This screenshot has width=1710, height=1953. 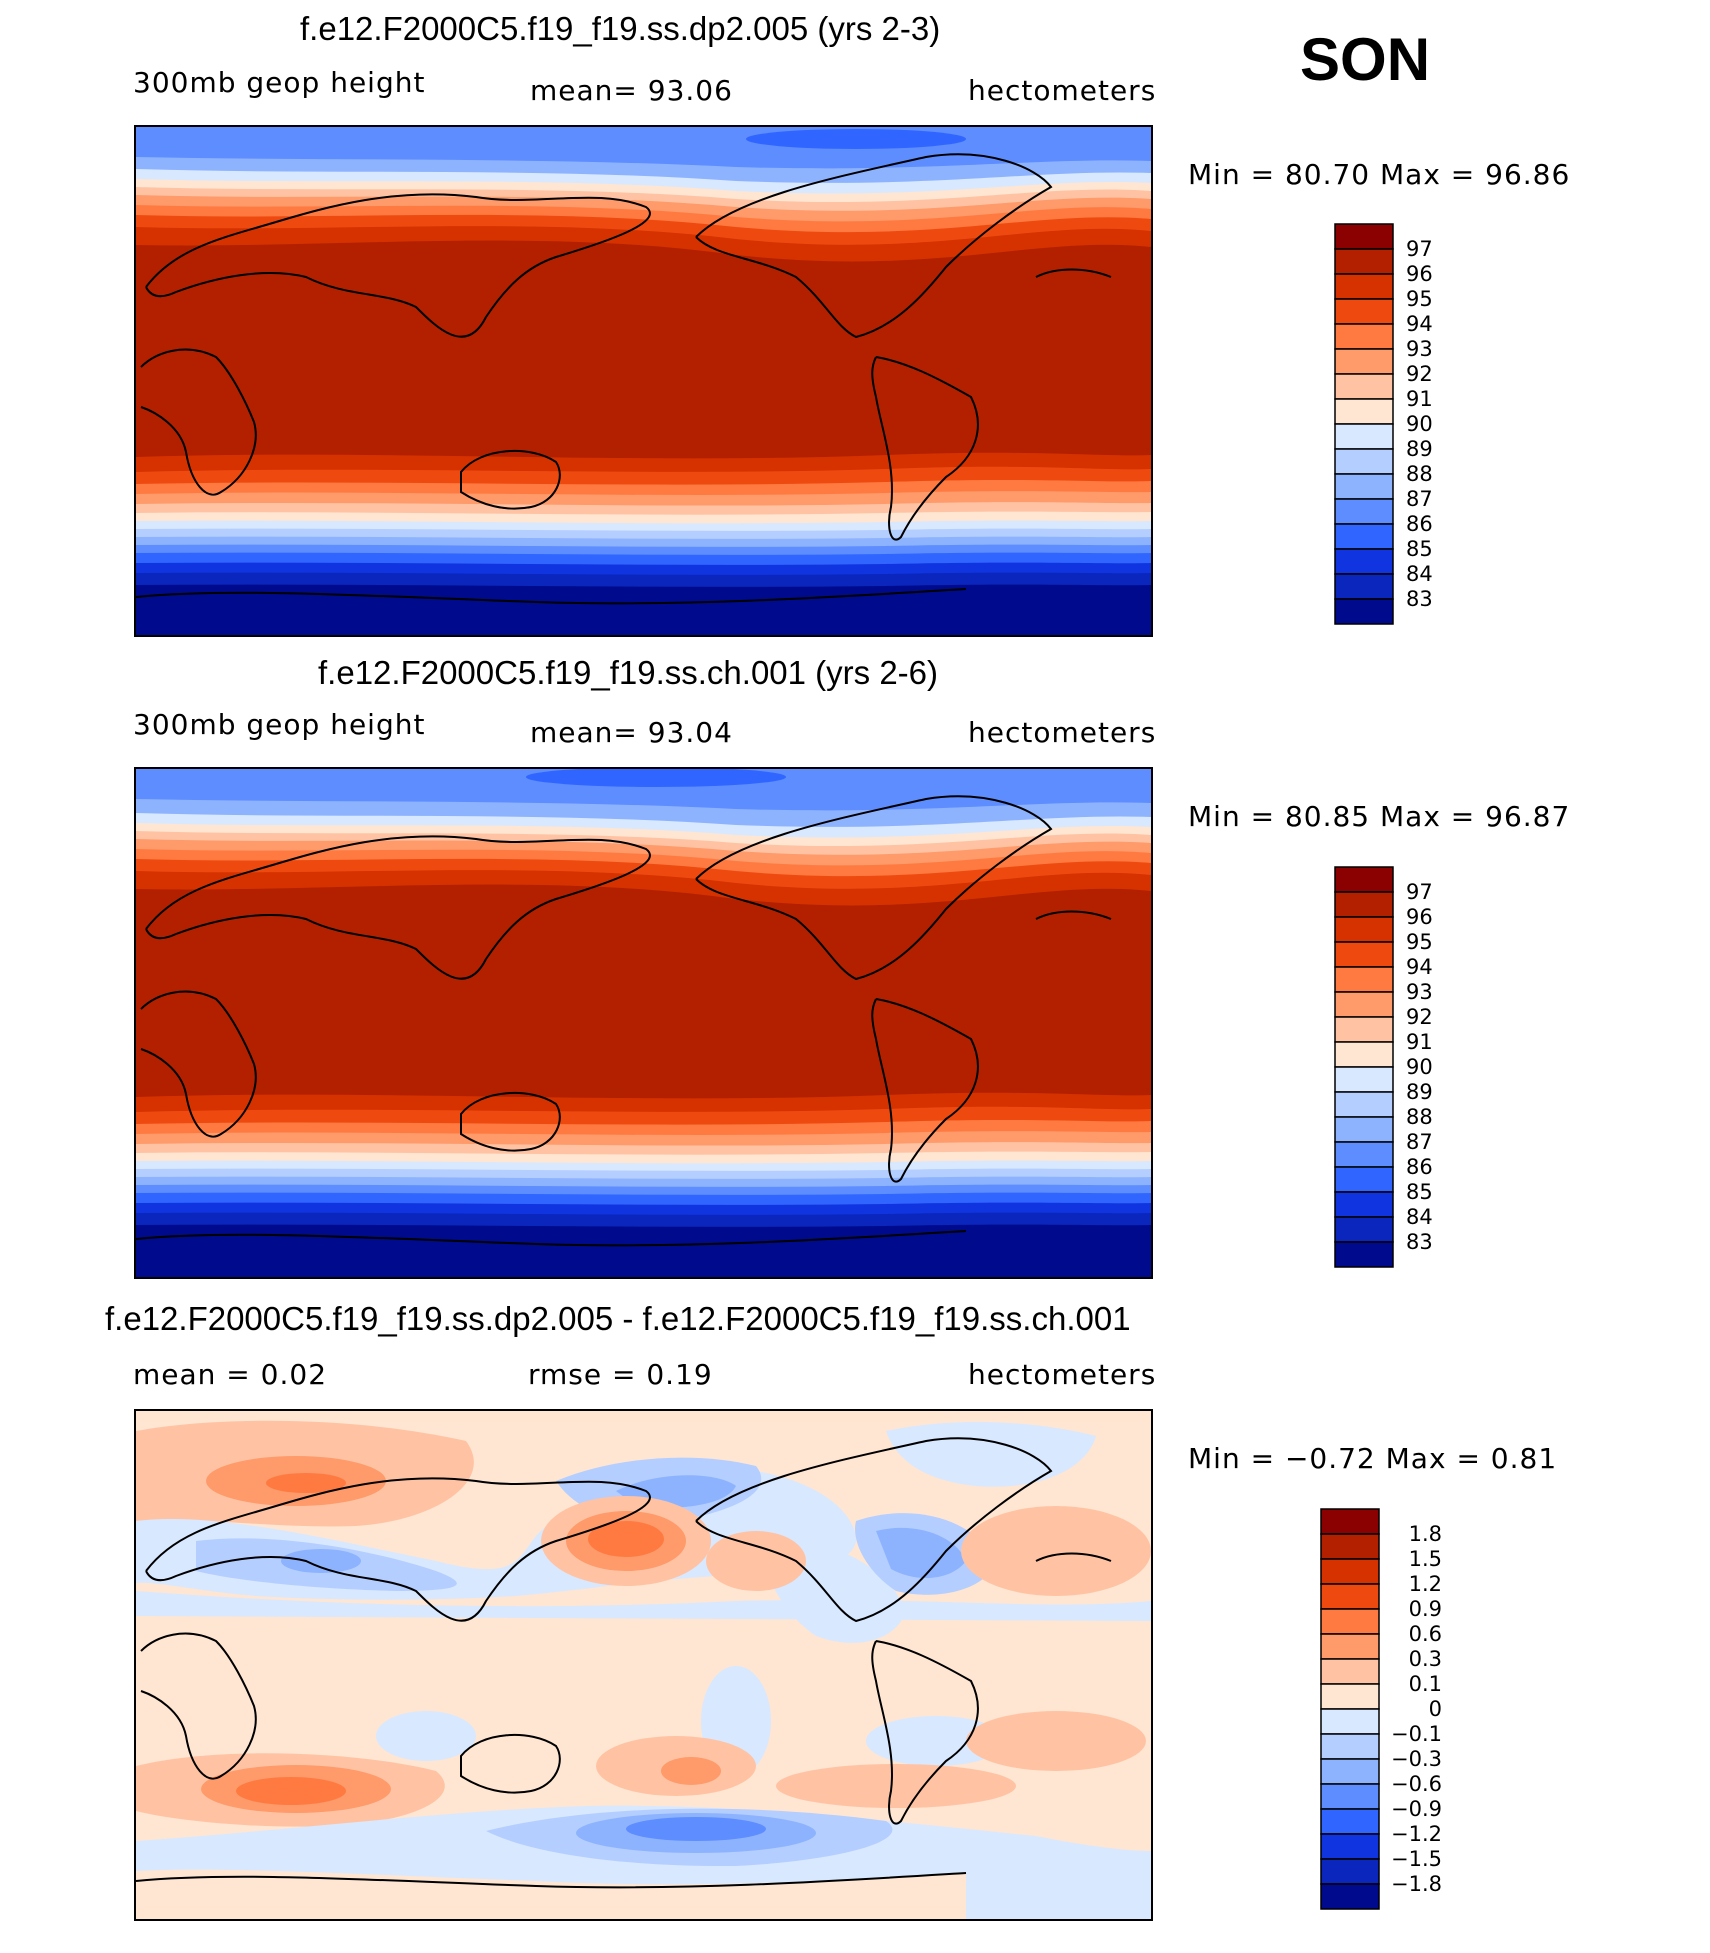 What do you see at coordinates (230, 1374) in the screenshot?
I see `panel3-mean-label: mean = 0.02` at bounding box center [230, 1374].